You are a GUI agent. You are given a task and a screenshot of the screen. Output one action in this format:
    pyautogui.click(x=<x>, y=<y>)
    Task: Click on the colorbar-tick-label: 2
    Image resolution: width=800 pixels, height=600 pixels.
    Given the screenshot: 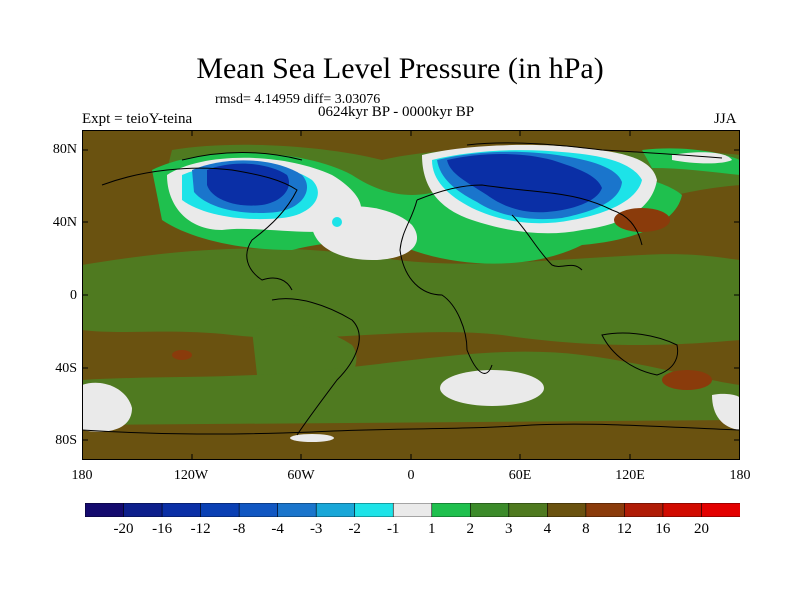 What is the action you would take?
    pyautogui.click(x=470, y=529)
    